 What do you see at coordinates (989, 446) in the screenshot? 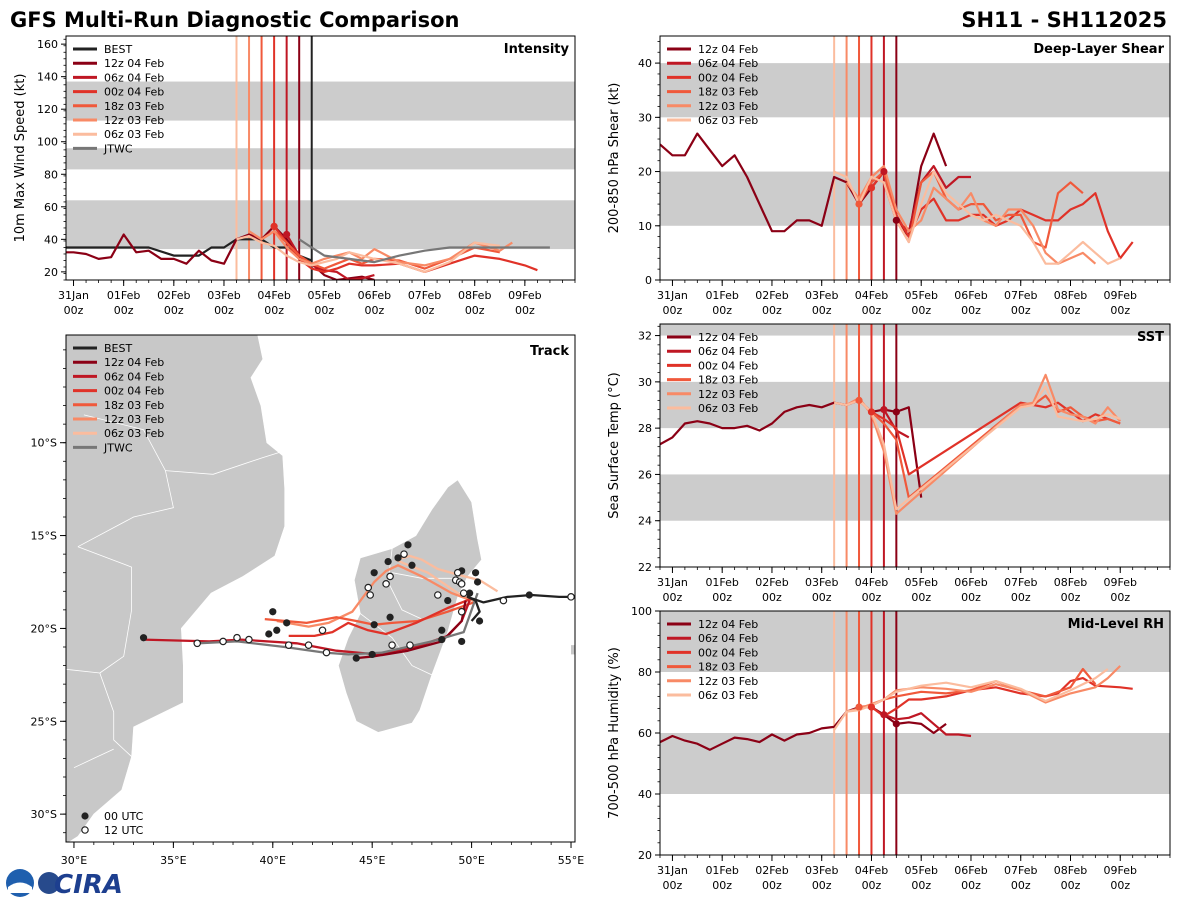
I see `series-line-18z-03-feb` at bounding box center [989, 446].